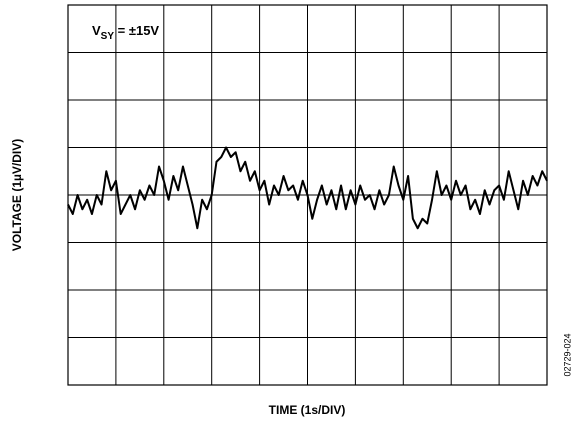  Describe the element at coordinates (96, 30) in the screenshot. I see `annotation-part: V` at that location.